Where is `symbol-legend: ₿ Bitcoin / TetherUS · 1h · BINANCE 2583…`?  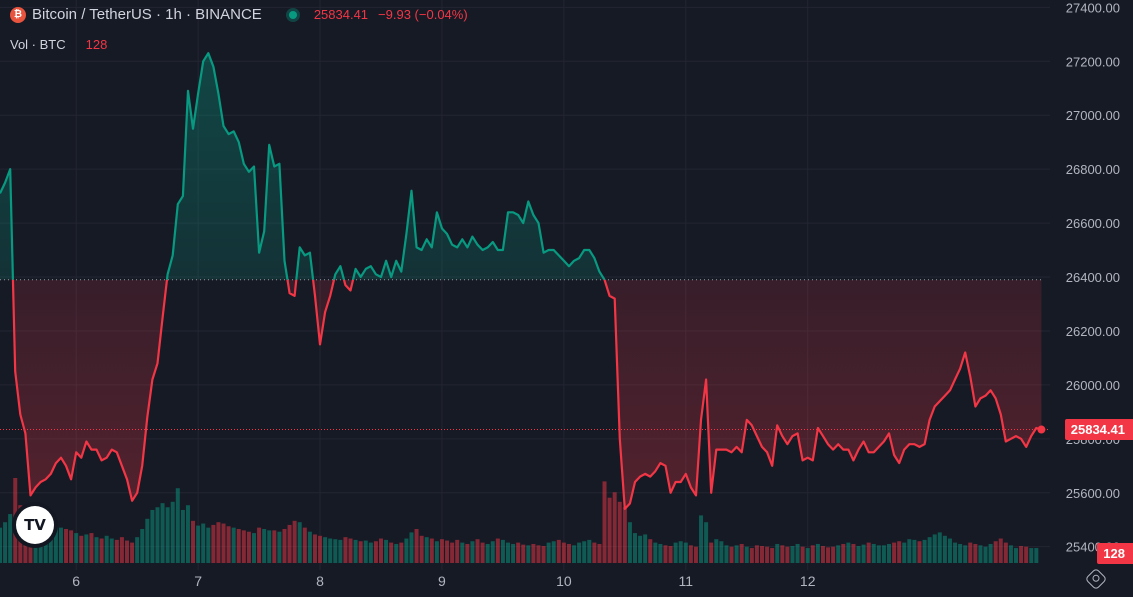 symbol-legend: ₿ Bitcoin / TetherUS · 1h · BINANCE 2583… is located at coordinates (239, 14).